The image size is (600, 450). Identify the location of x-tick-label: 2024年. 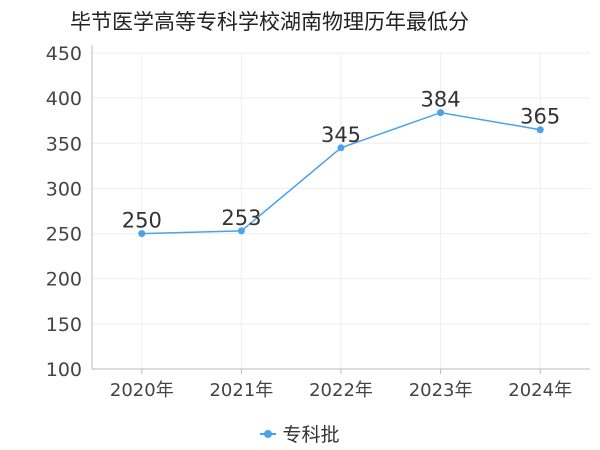
(540, 390).